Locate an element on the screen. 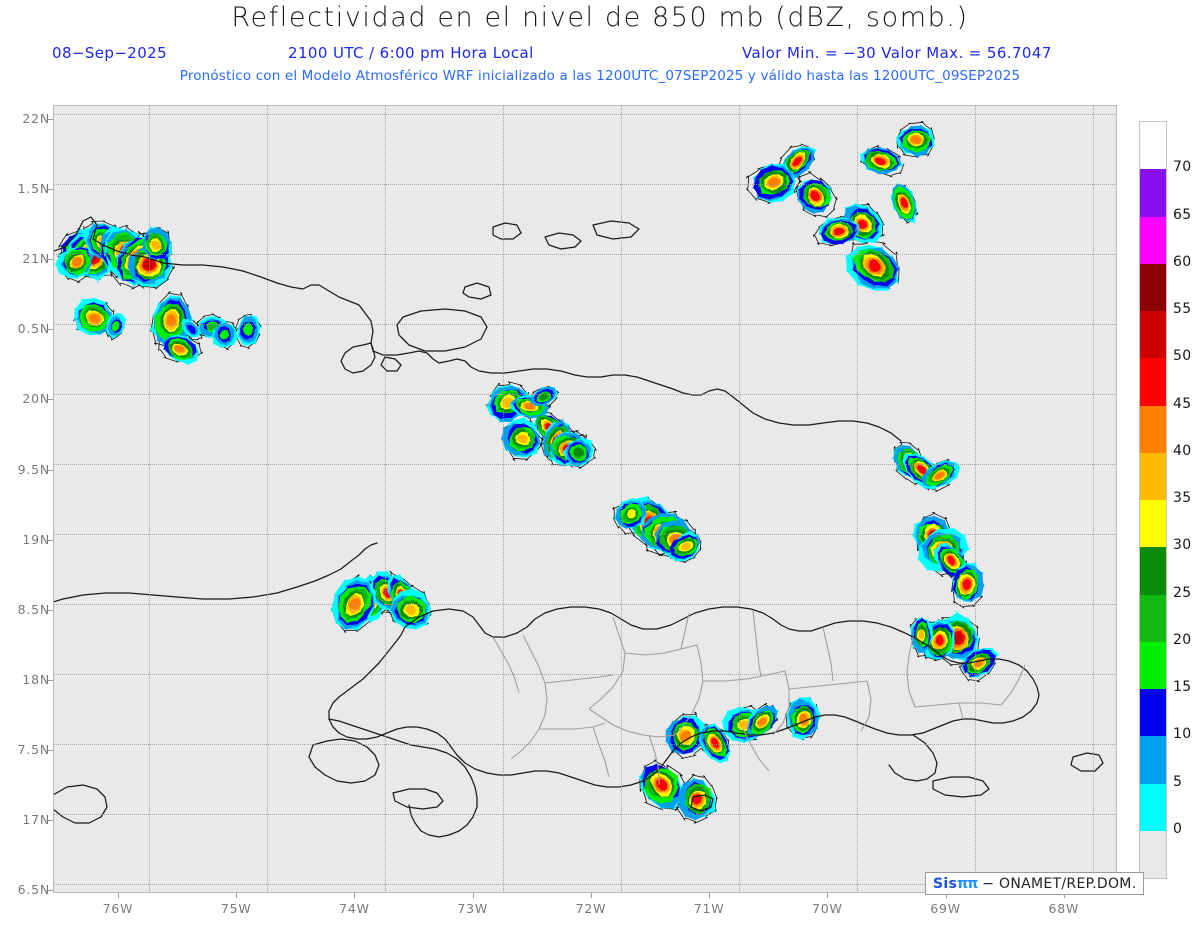 Image resolution: width=1200 pixels, height=927 pixels. colorbar-tick-label: 20 is located at coordinates (1182, 639).